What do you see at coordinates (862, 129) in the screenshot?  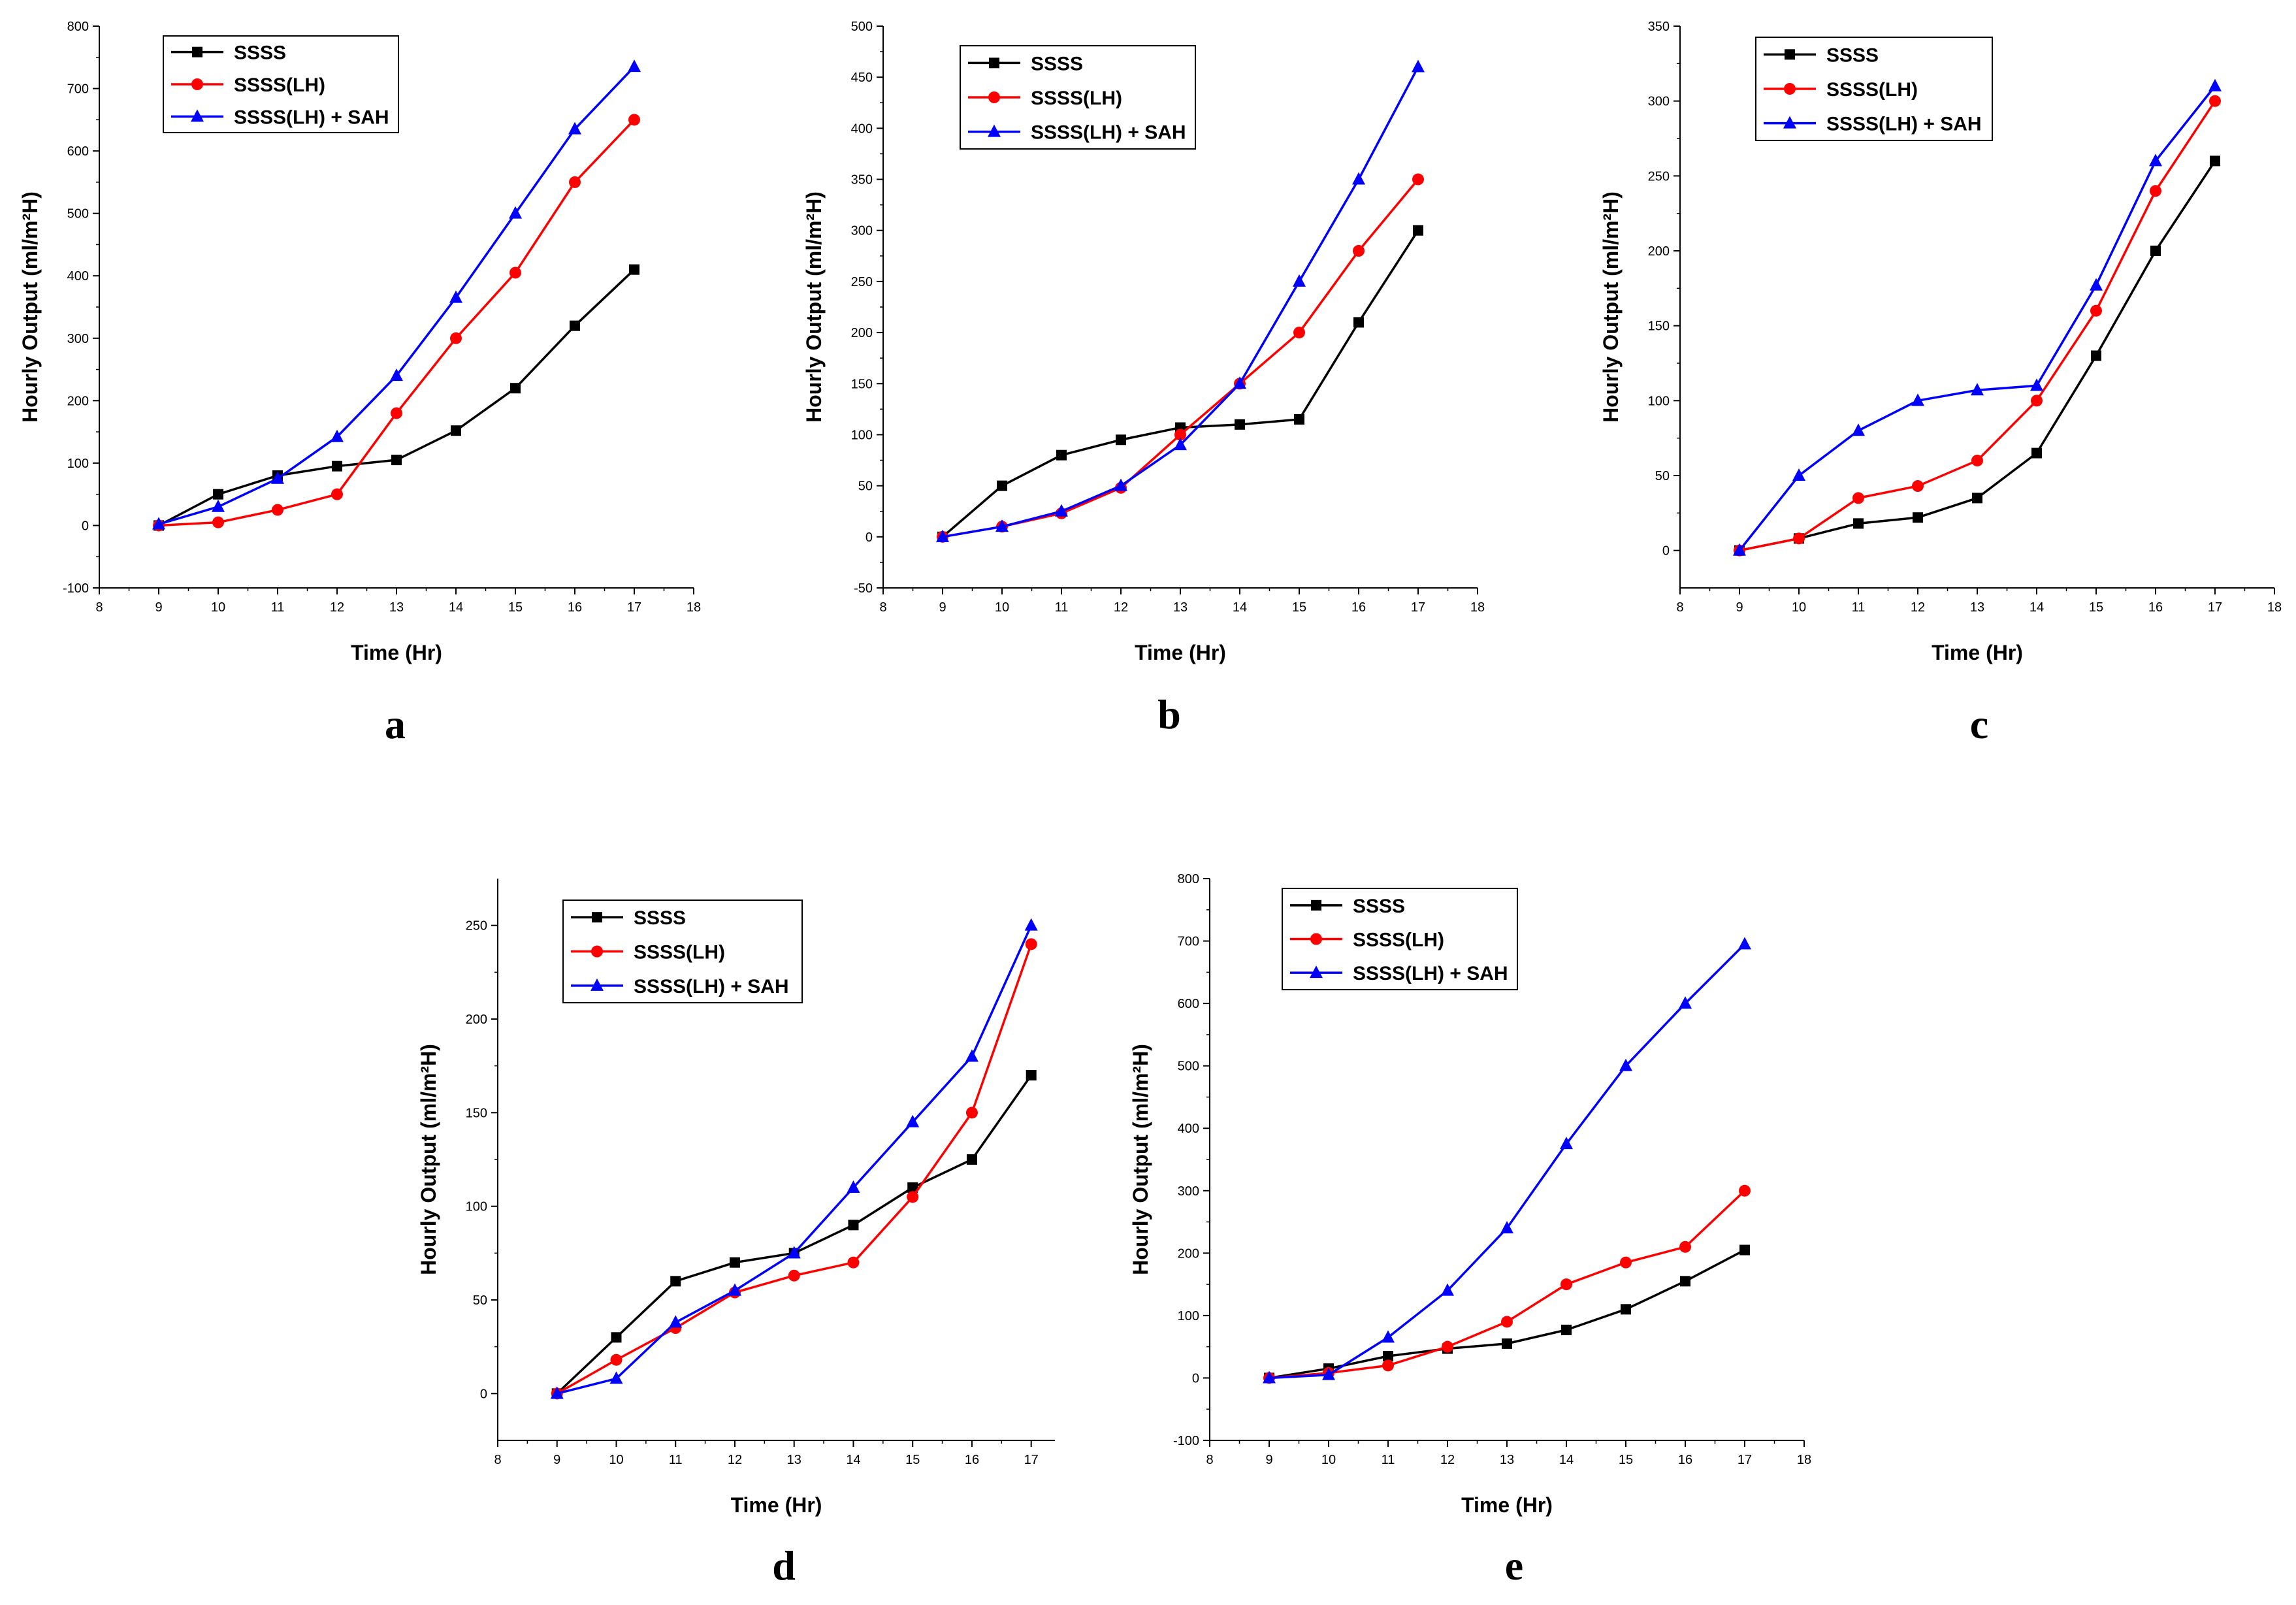 I see `y-tick-label: 400` at bounding box center [862, 129].